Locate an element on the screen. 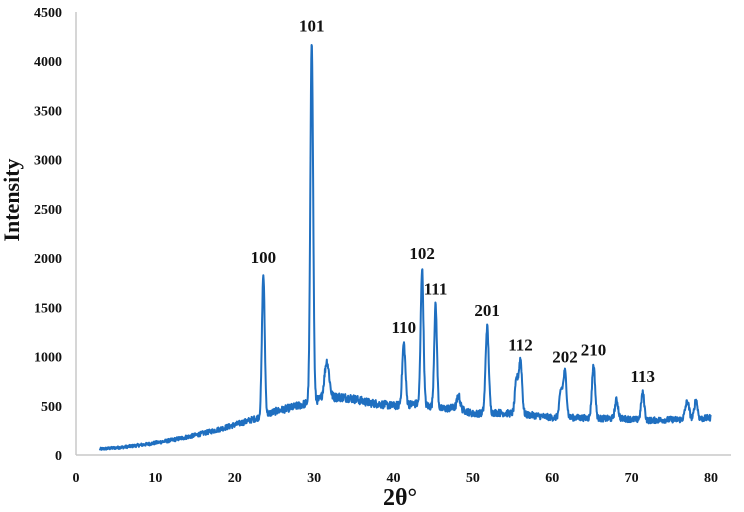 Image resolution: width=744 pixels, height=512 pixels. x-tick-label: 70 is located at coordinates (632, 478).